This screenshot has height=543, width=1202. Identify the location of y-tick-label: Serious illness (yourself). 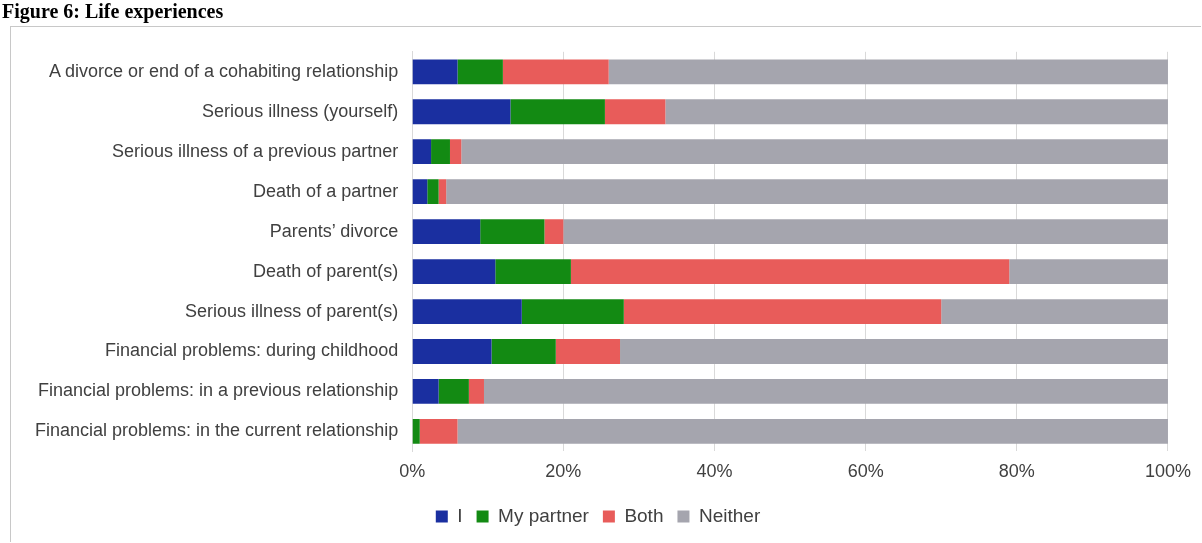
(300, 110).